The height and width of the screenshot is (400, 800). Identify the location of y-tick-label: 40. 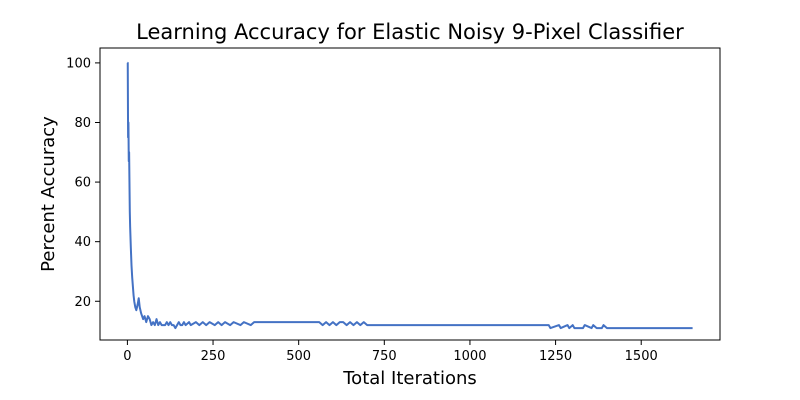
(82, 242).